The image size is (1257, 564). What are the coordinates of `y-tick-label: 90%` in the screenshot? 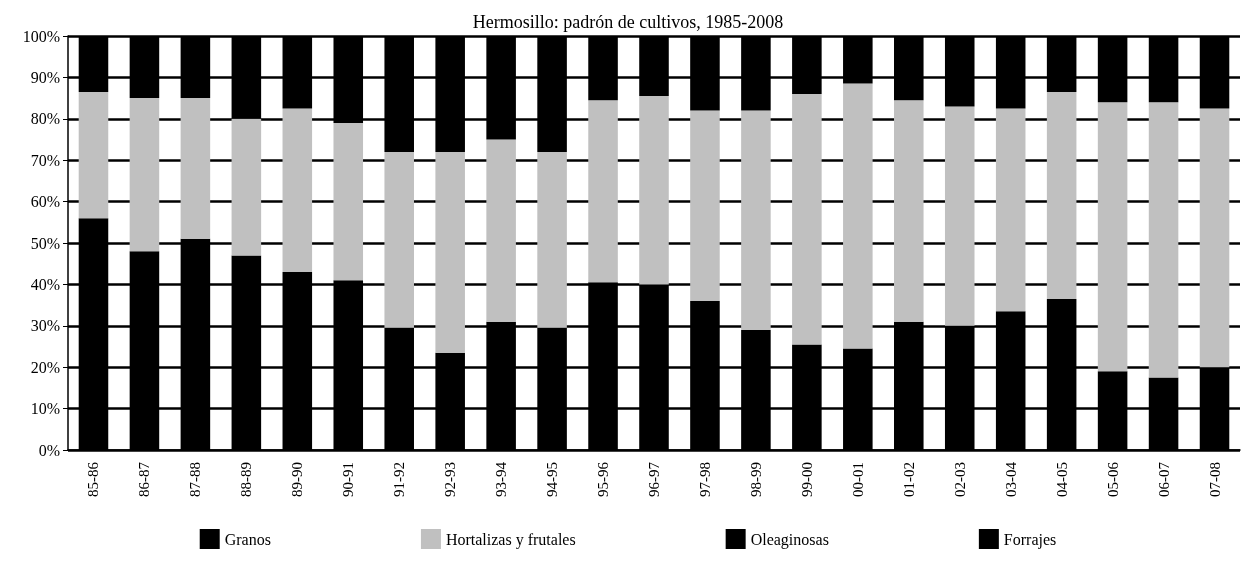 It's located at (45, 77).